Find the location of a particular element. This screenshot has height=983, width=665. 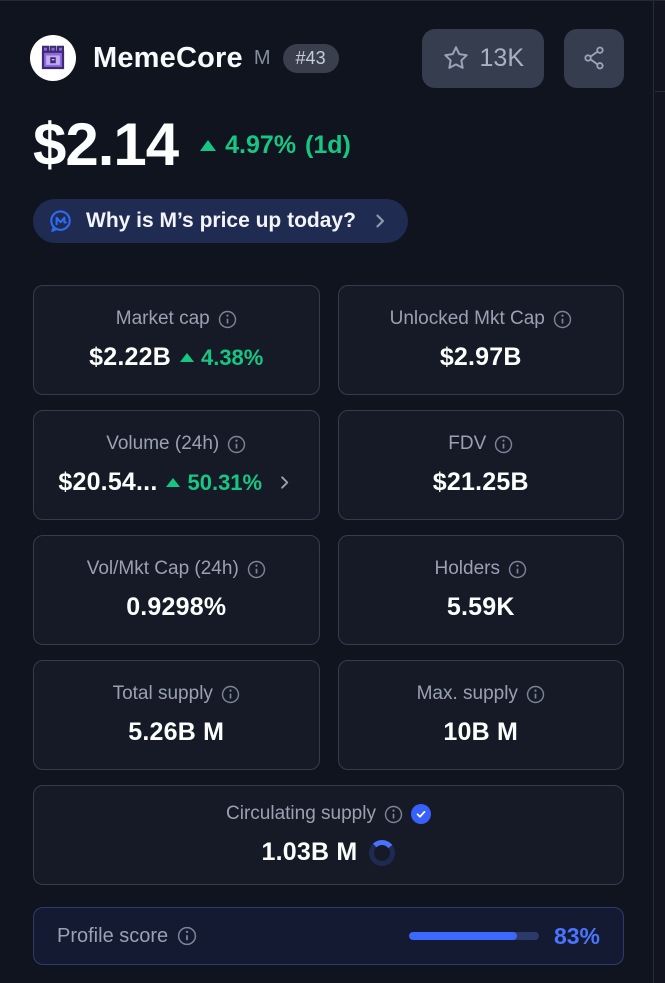

price-insight-pill: Why is M’s price up today? is located at coordinates (220, 221).